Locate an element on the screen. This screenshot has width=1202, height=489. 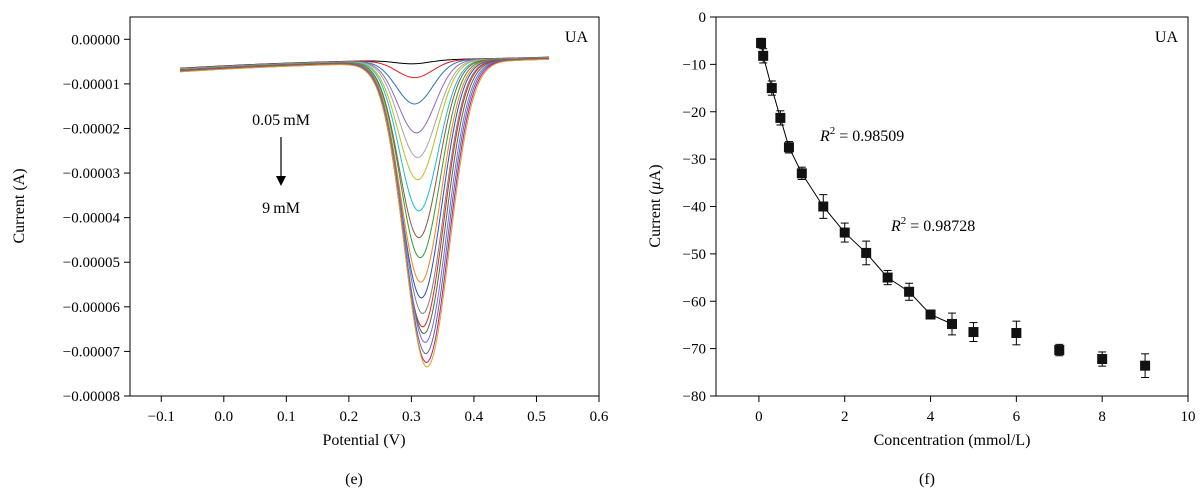
concentration-end-label: 9 mM is located at coordinates (281, 208).